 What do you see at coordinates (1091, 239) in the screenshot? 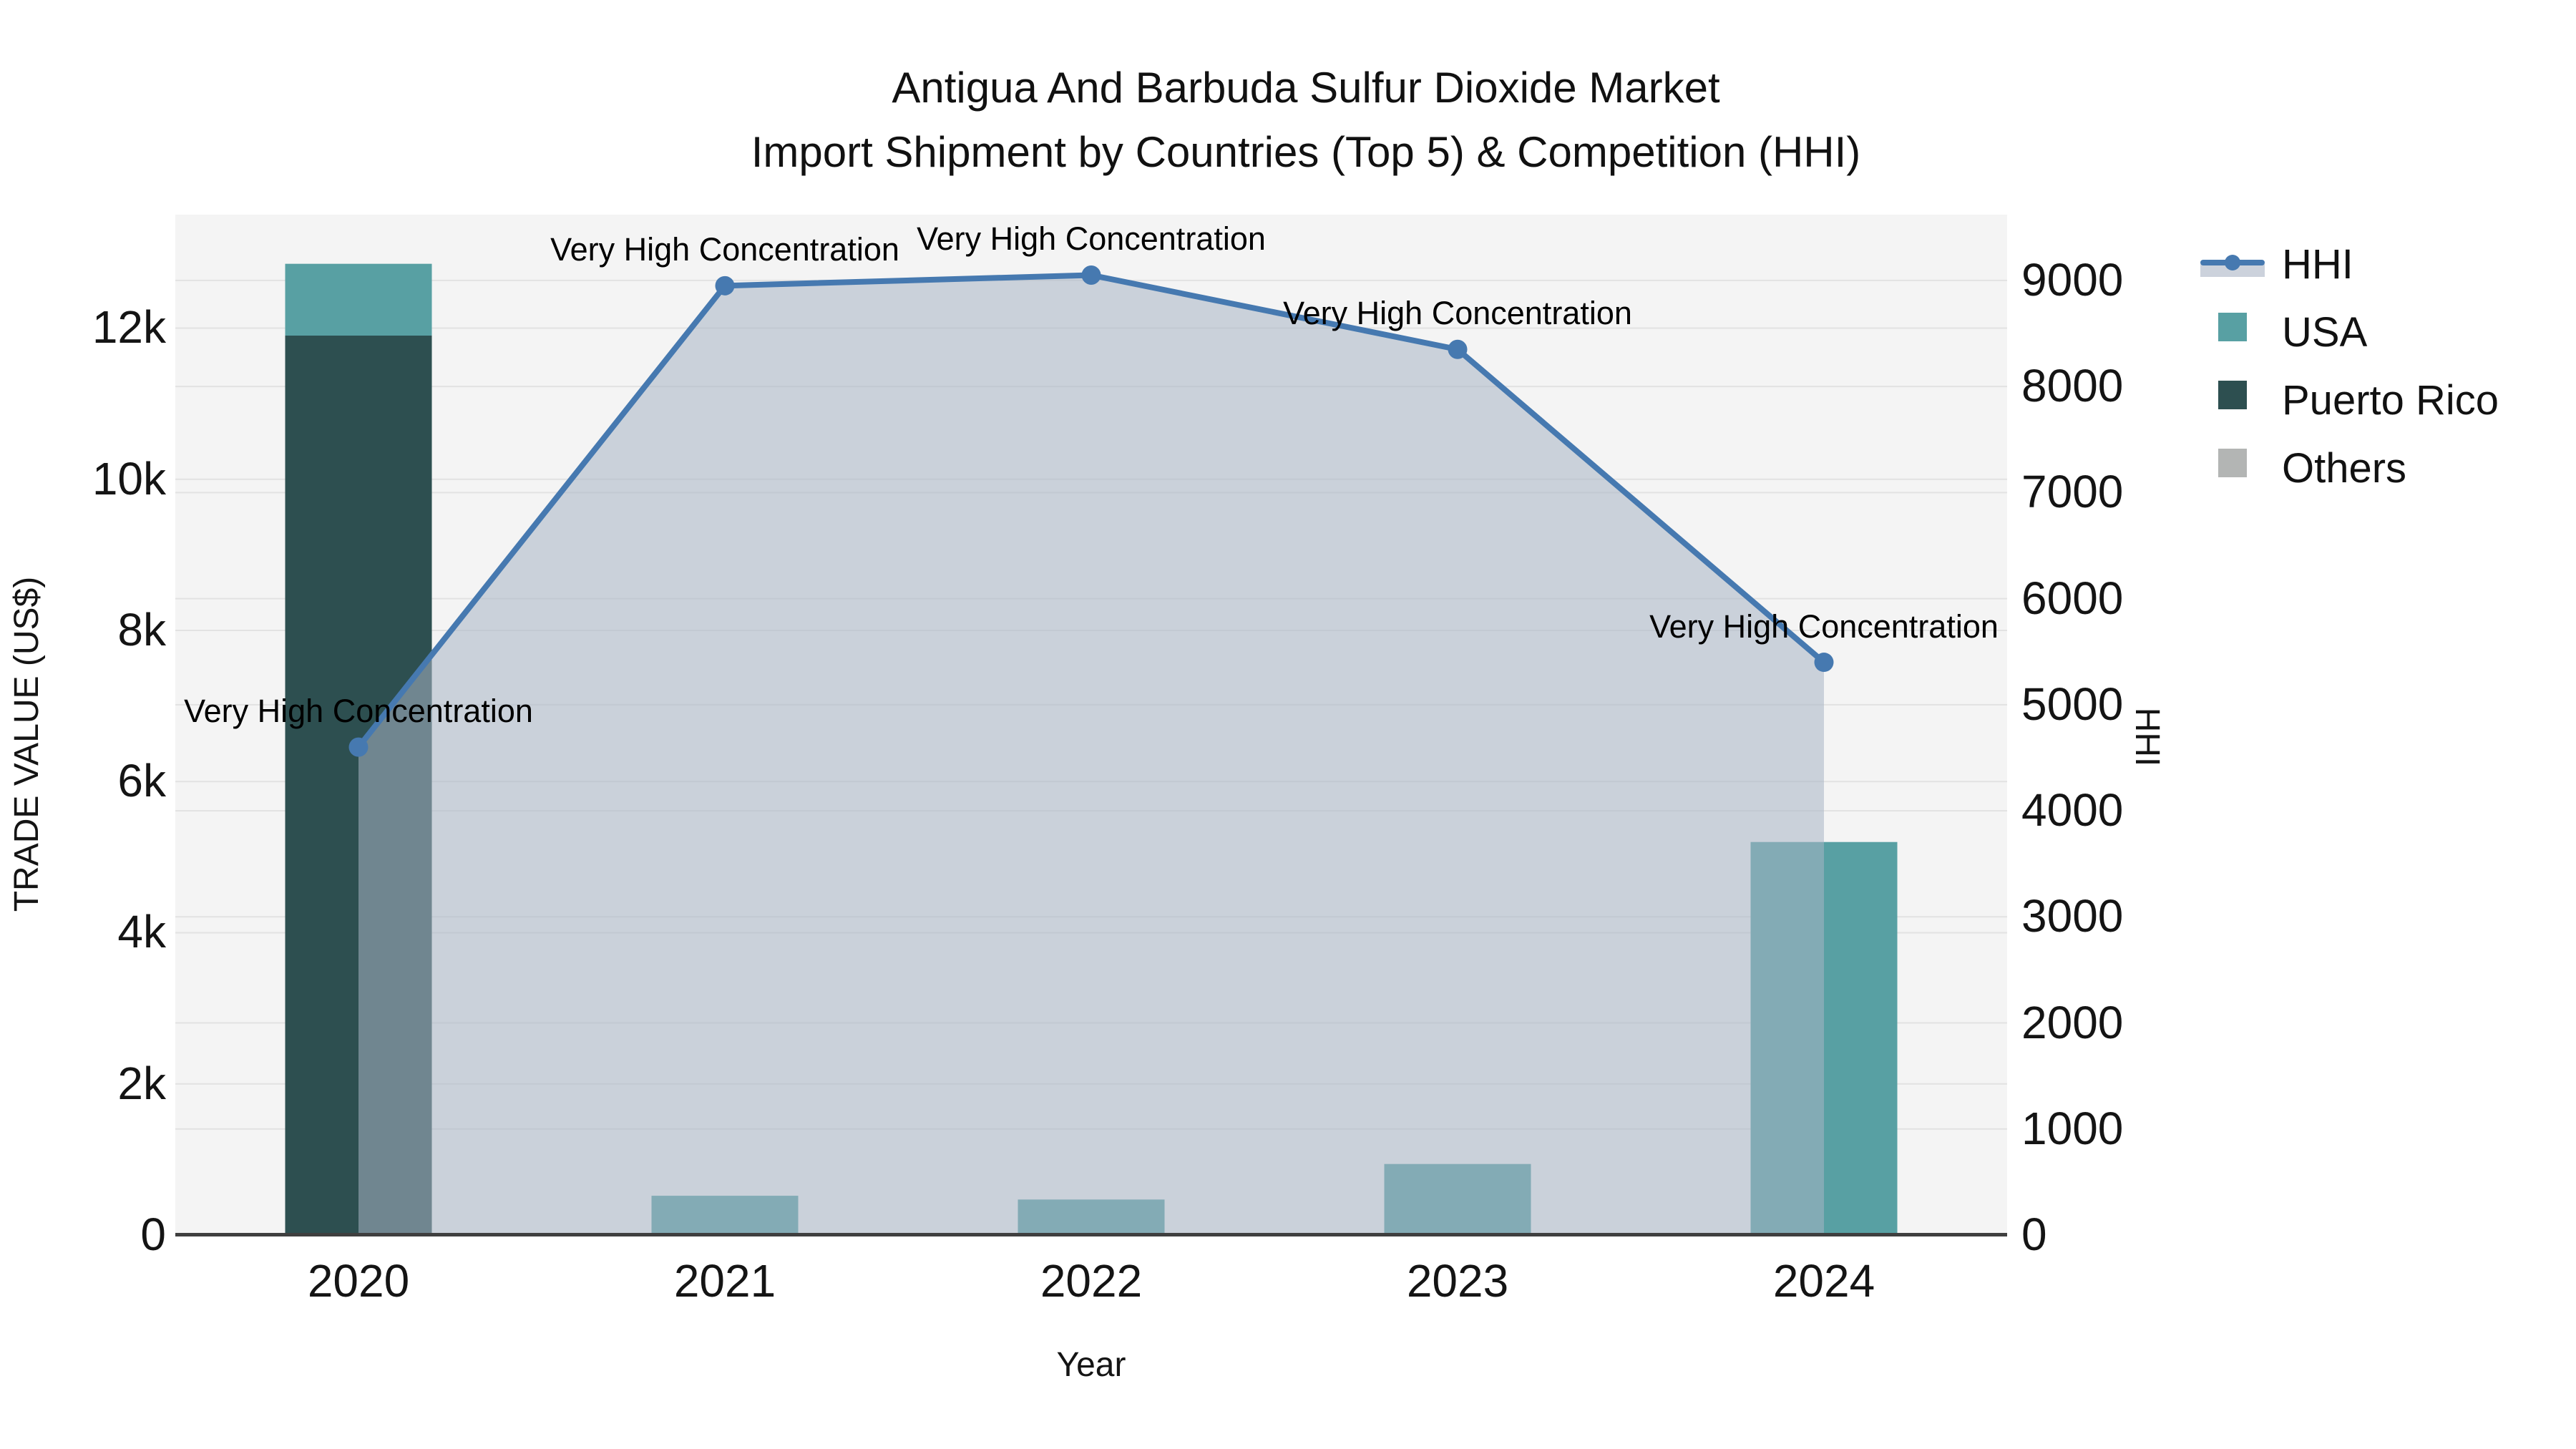
I see `hhi-annotation-2022: Very High Concentration` at bounding box center [1091, 239].